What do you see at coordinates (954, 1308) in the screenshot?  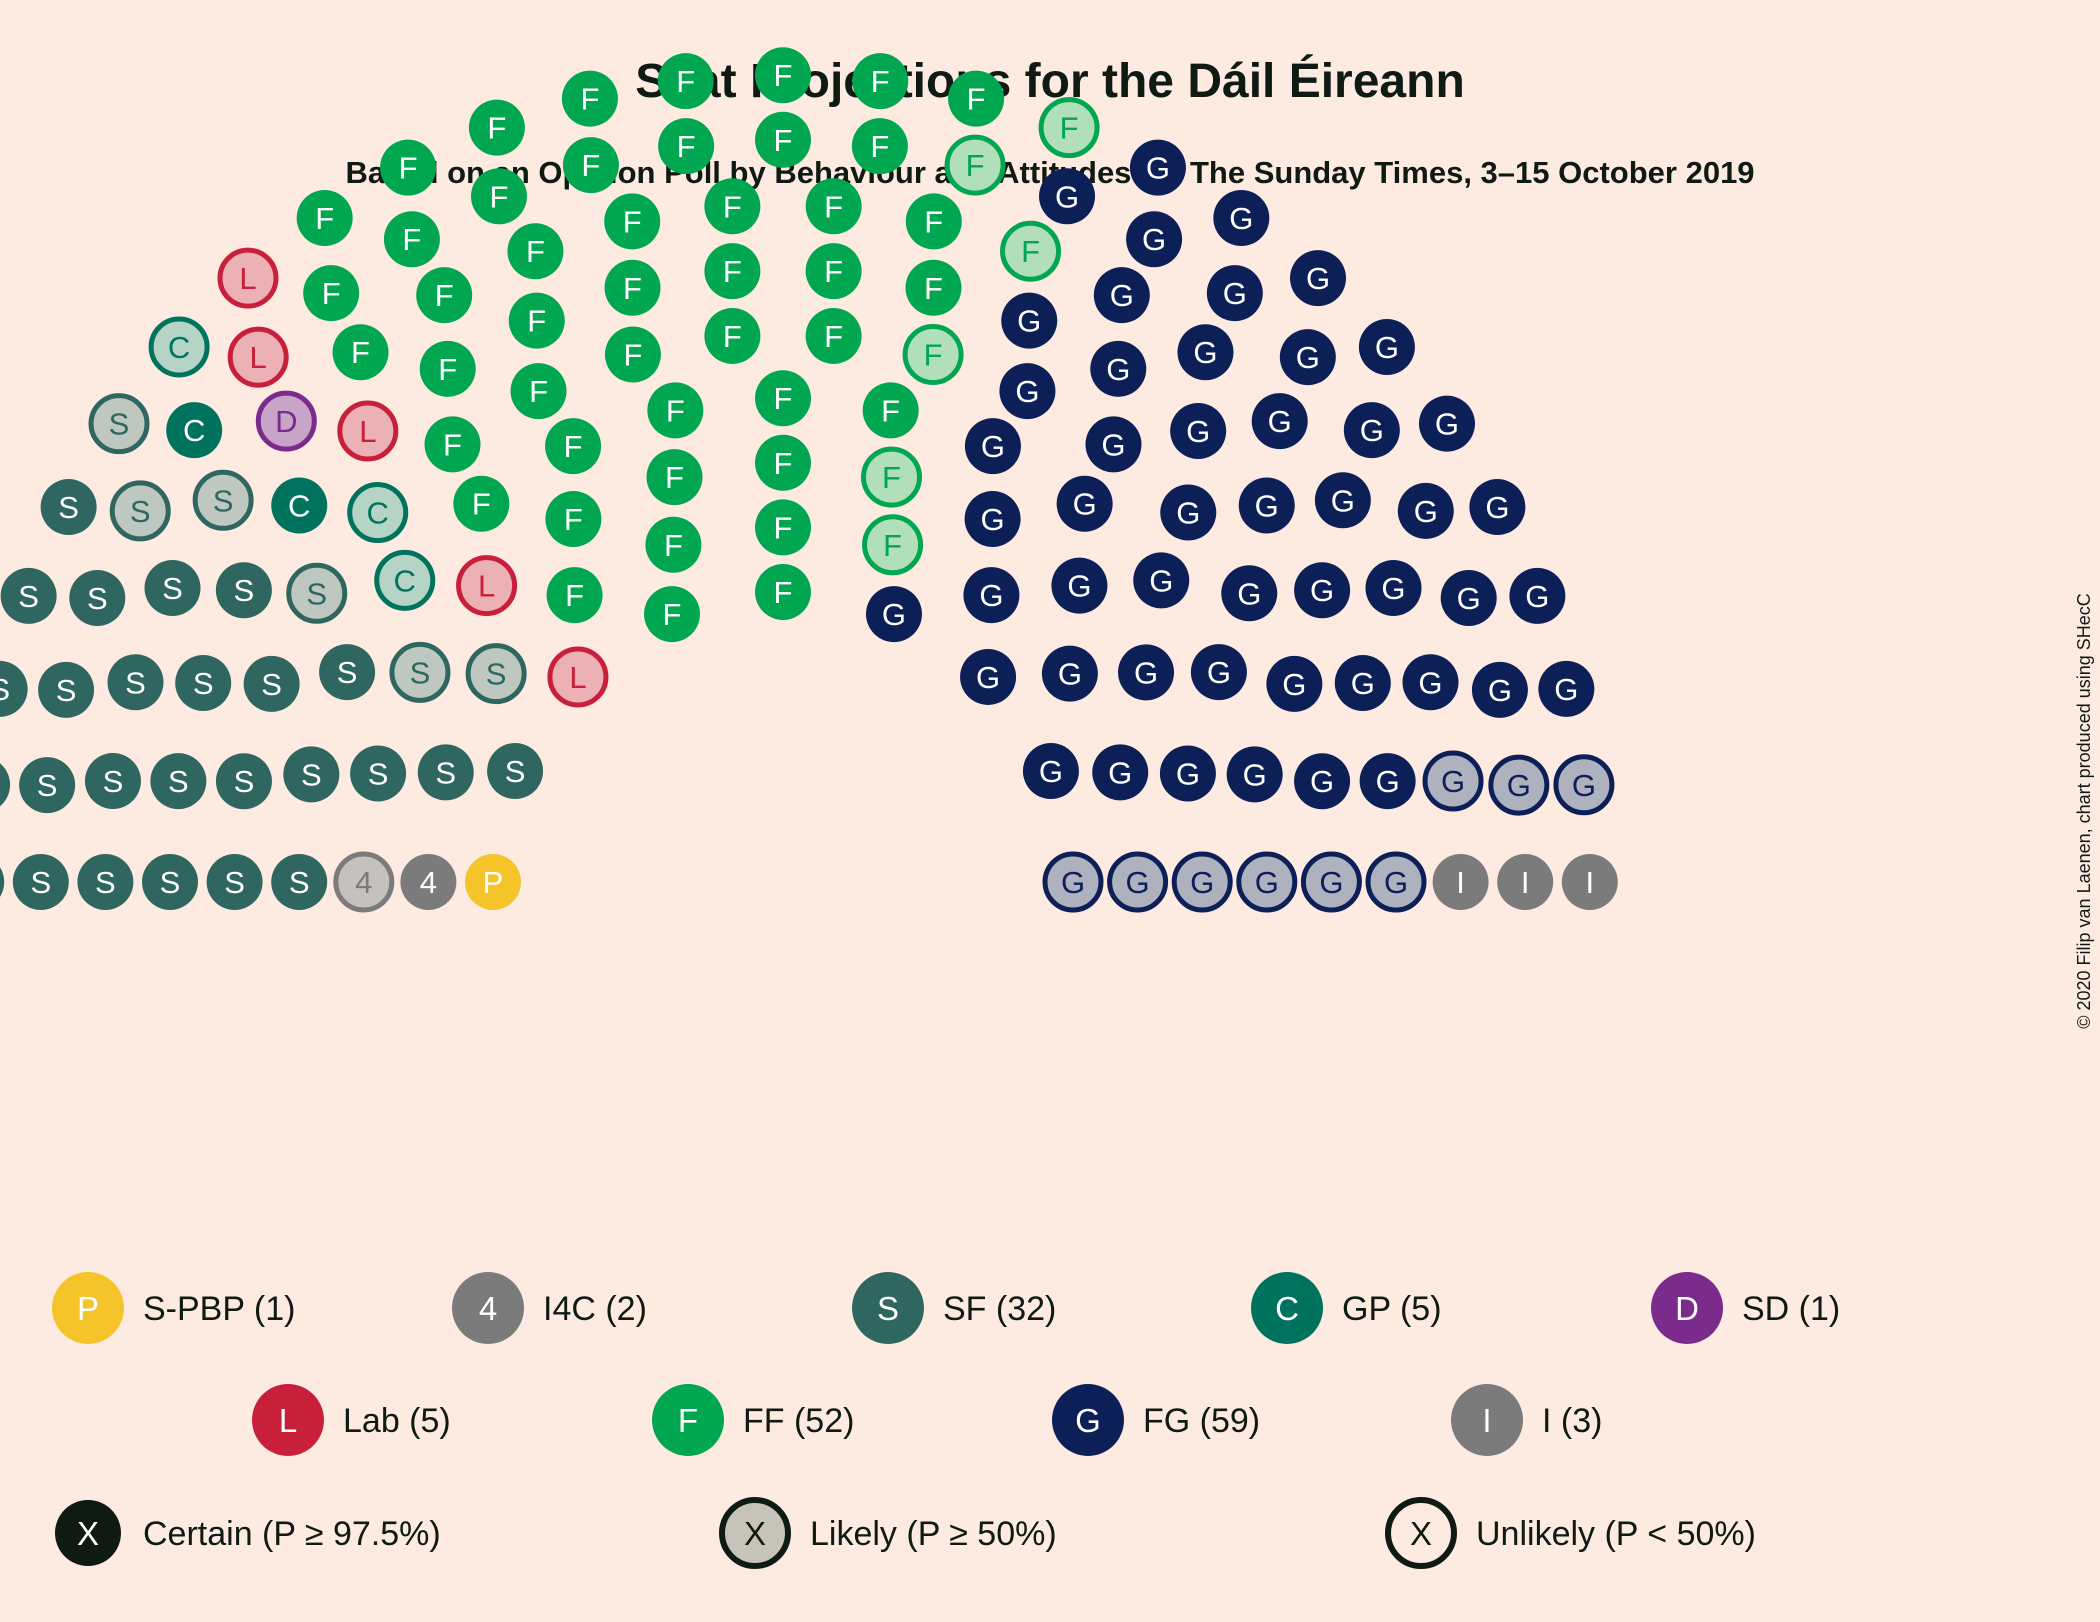 I see `legend-item-s: S SF (32)` at bounding box center [954, 1308].